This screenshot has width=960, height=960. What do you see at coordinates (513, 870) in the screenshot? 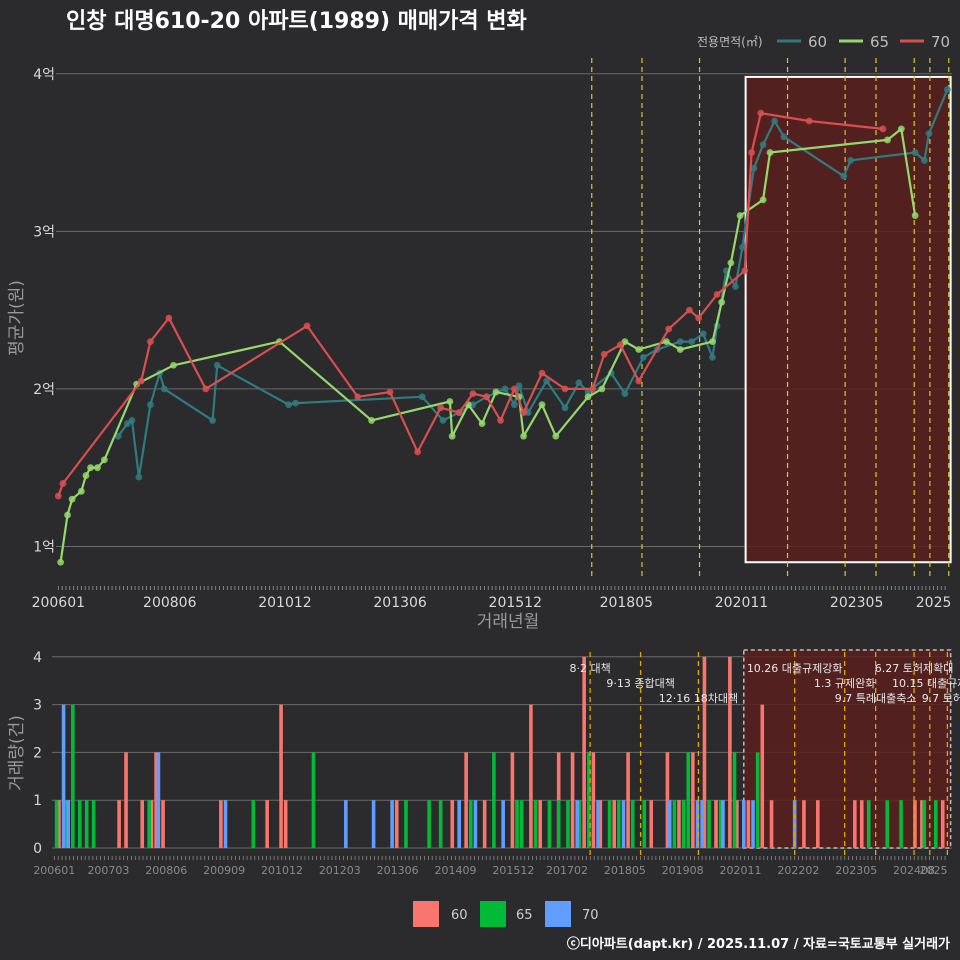
I see `bar-x-tick-label: 201512` at bounding box center [513, 870].